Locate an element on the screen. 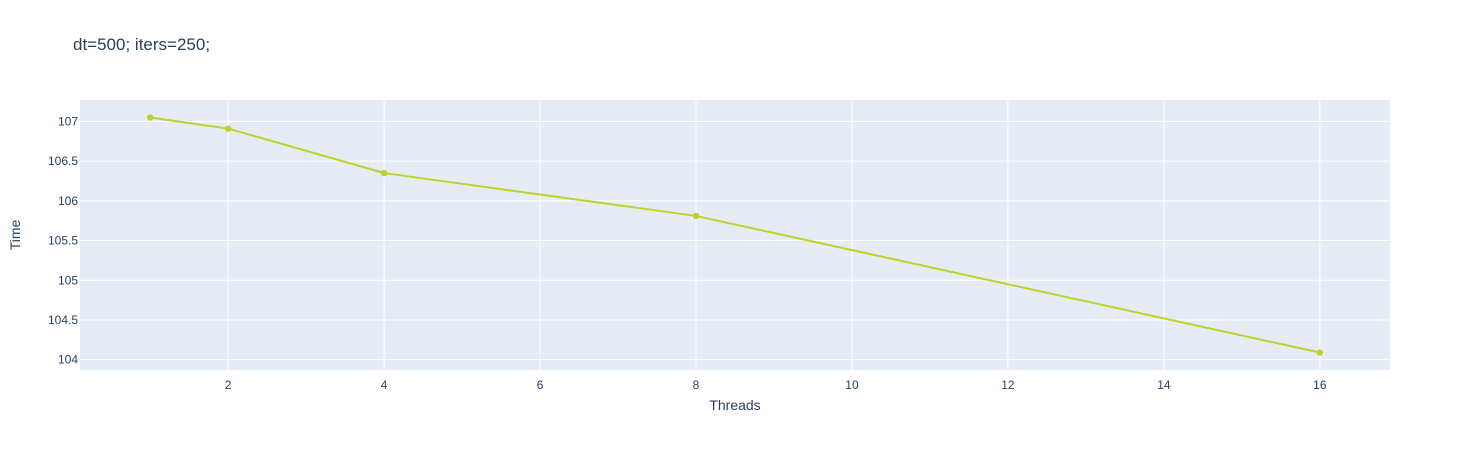 The width and height of the screenshot is (1471, 450). y-axis-ticks: 104 104.5 105 105.5 106 106.5 107 is located at coordinates (63, 240).